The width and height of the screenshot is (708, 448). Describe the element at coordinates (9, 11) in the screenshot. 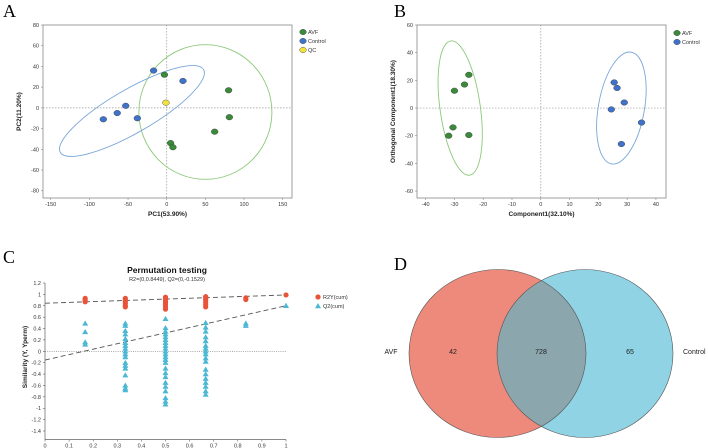

I see `panel-label-a: A` at that location.